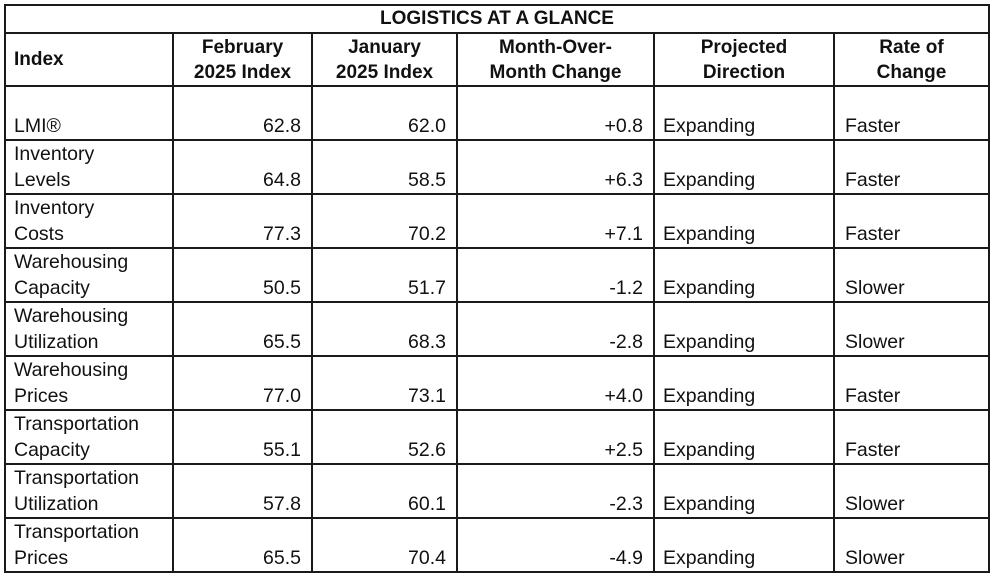 The image size is (993, 573). I want to click on january-value: 58.5, so click(384, 167).